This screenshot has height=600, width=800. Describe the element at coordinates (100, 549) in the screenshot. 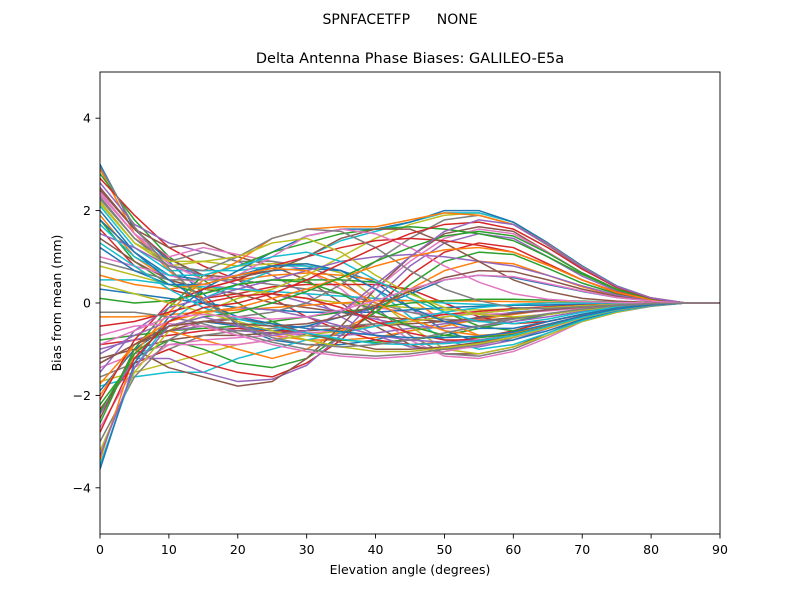

I see `x-tick-label: 0` at that location.